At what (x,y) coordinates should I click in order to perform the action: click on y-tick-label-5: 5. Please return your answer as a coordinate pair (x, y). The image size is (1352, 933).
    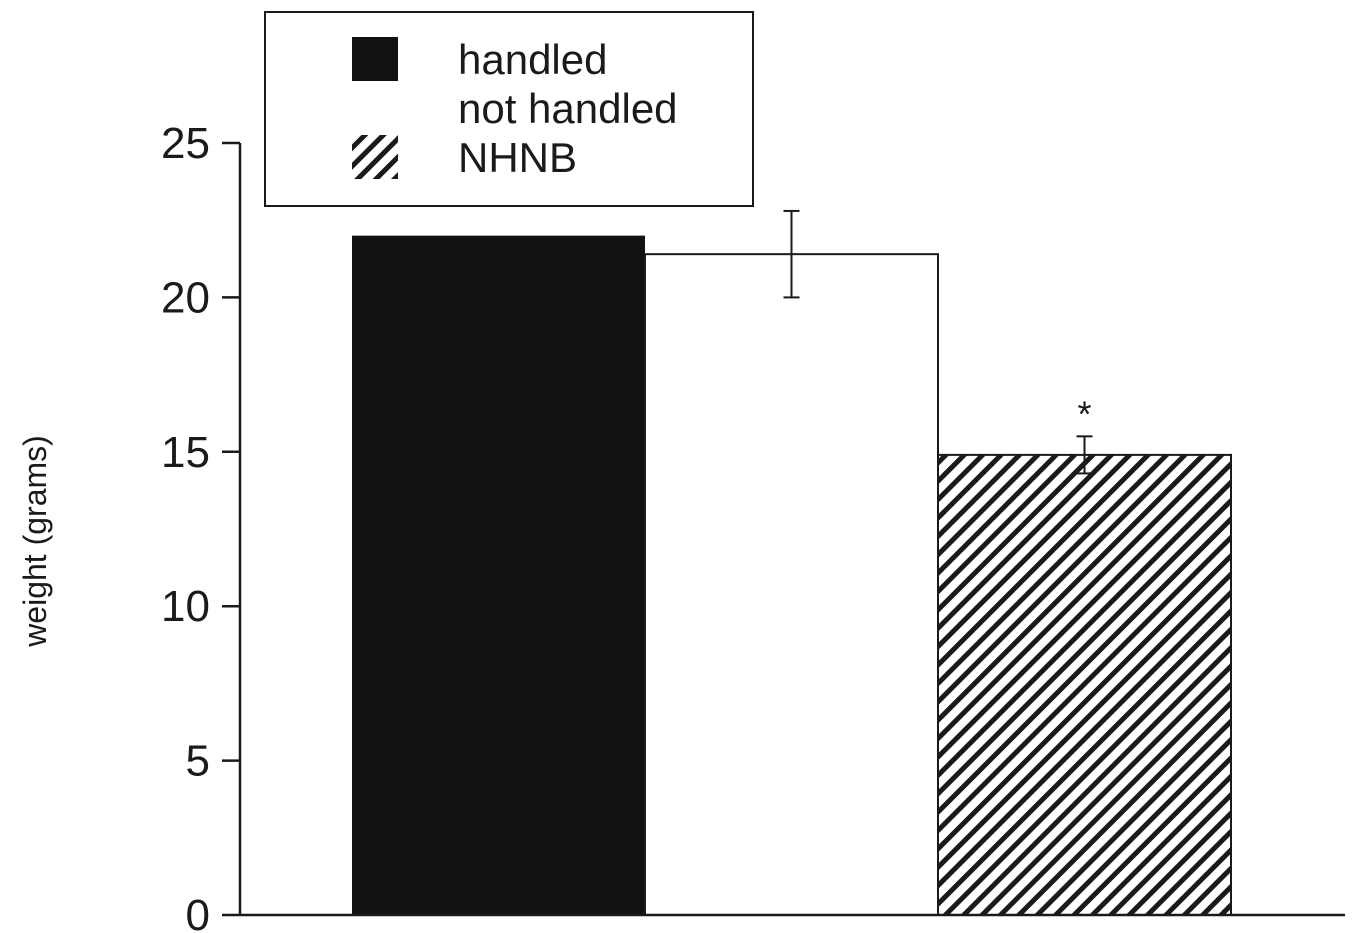
    Looking at the image, I should click on (198, 761).